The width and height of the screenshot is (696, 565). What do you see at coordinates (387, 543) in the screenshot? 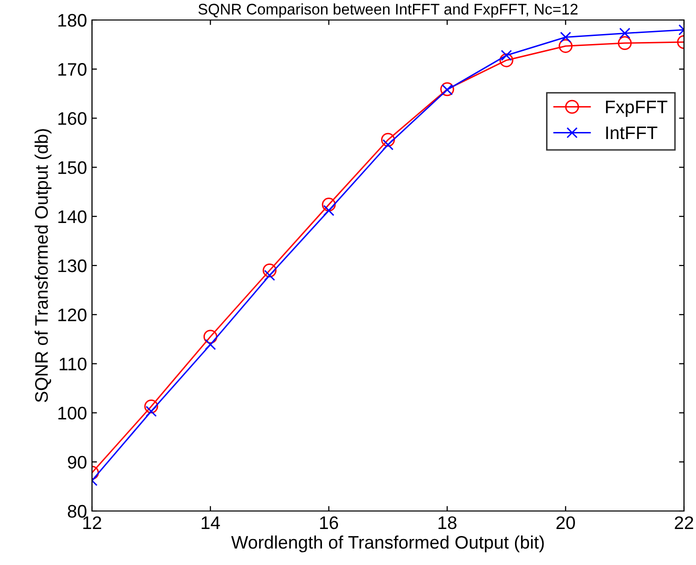
I see `x-axis-title: Wordlength of Transformed Output (bit)` at bounding box center [387, 543].